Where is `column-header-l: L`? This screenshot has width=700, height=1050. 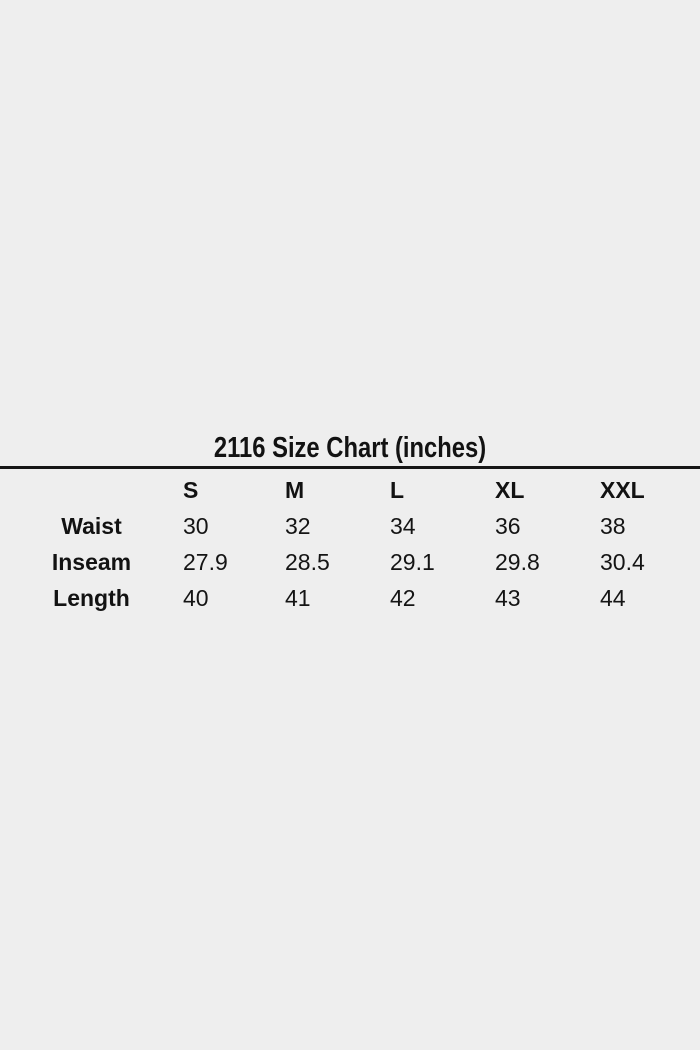 column-header-l: L is located at coordinates (397, 489).